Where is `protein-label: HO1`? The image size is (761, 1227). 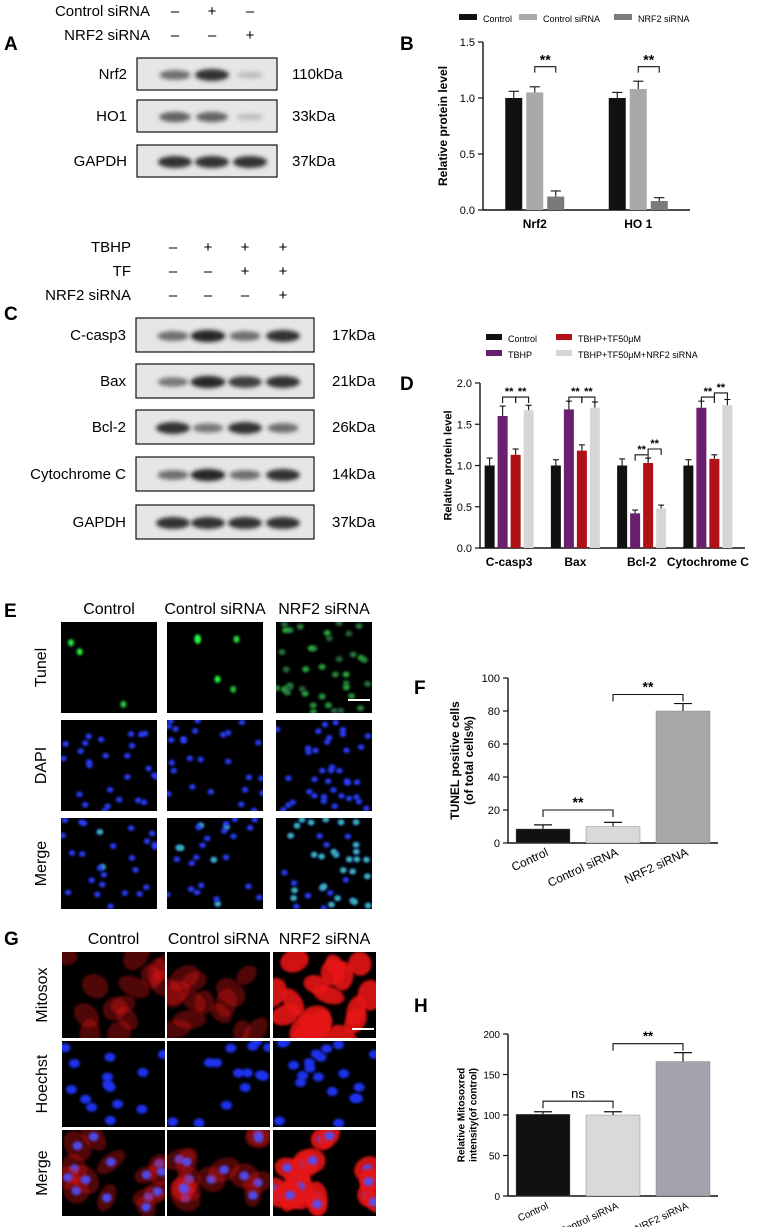
protein-label: HO1 is located at coordinates (111, 116).